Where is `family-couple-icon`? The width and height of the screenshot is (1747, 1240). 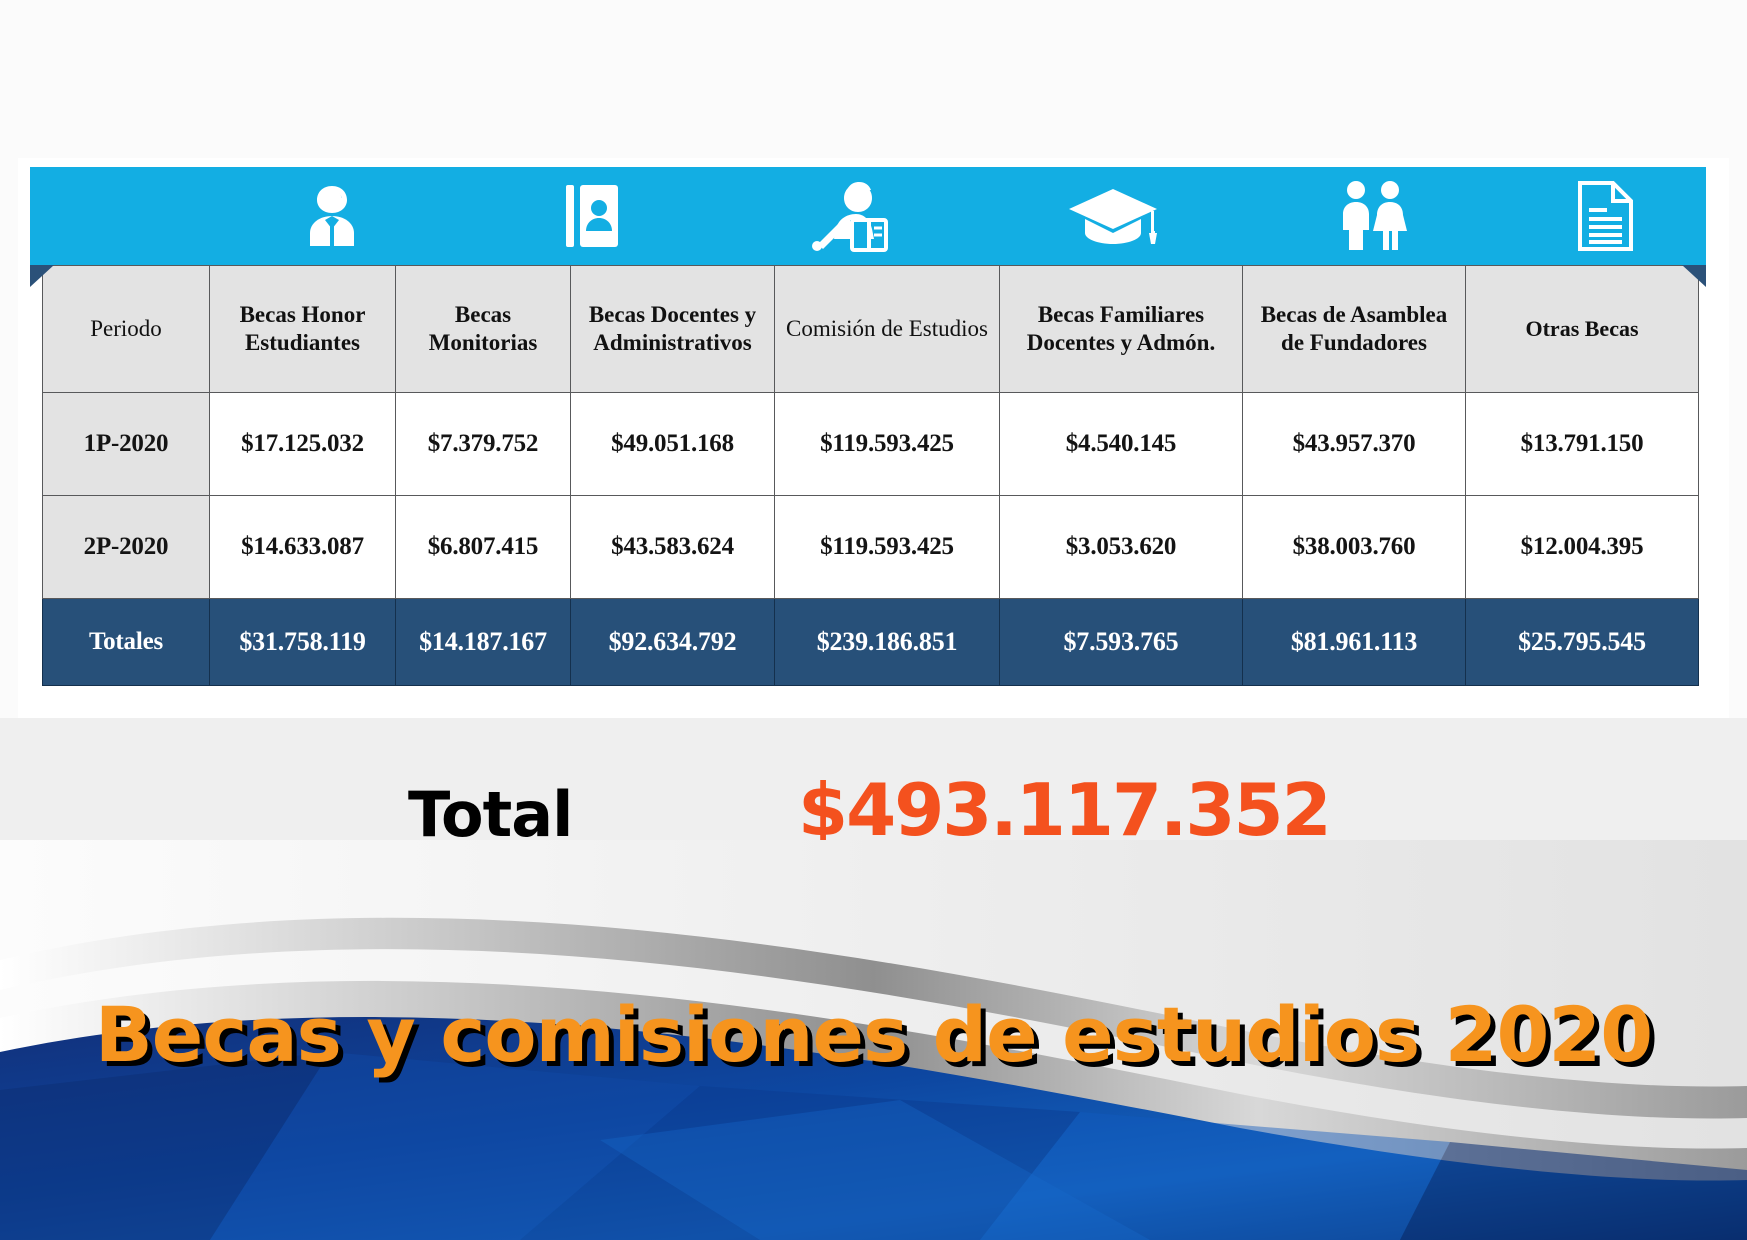
family-couple-icon is located at coordinates (1373, 216).